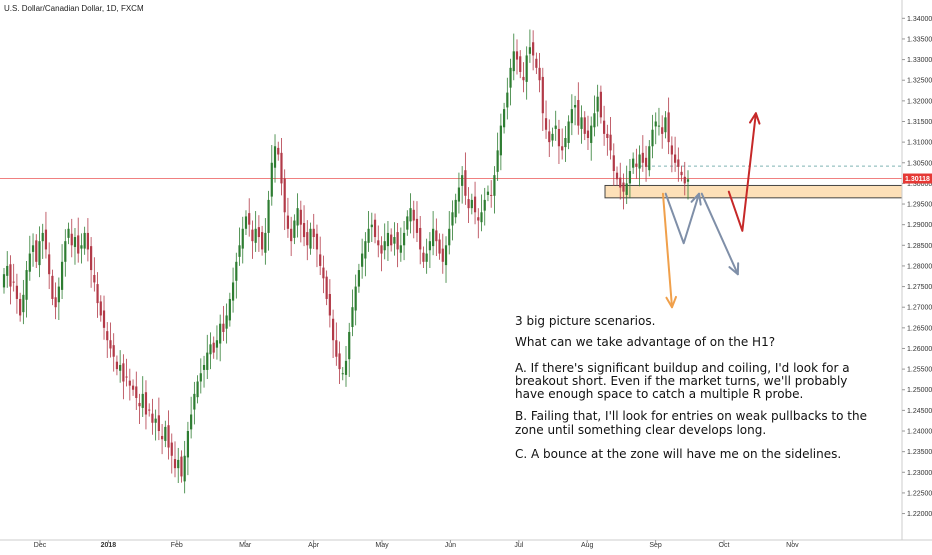  Describe the element at coordinates (919, 122) in the screenshot. I see `y-tick-label: 1.31500` at that location.